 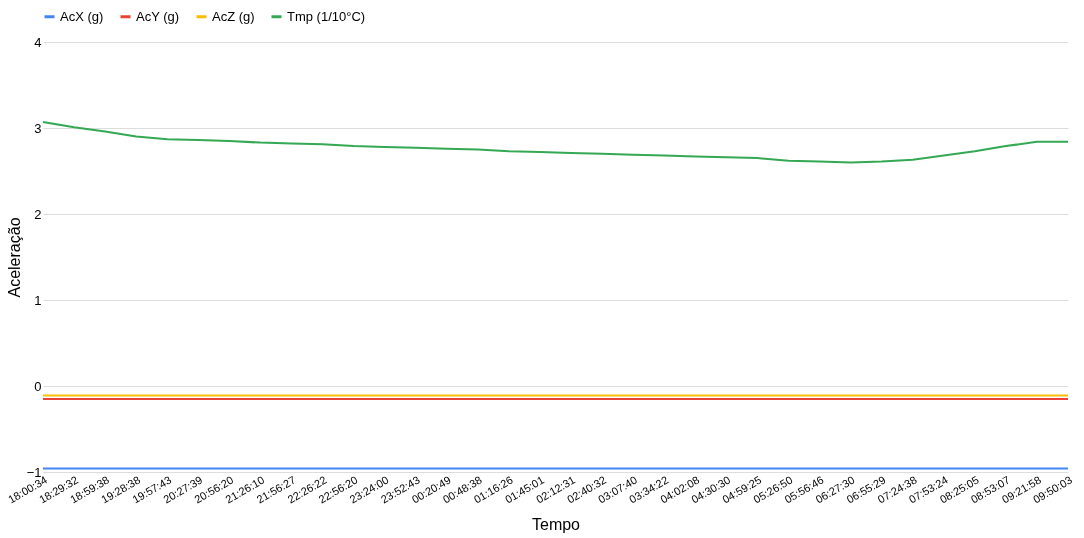 What do you see at coordinates (82, 16) in the screenshot?
I see `legend-label: AcX (g)` at bounding box center [82, 16].